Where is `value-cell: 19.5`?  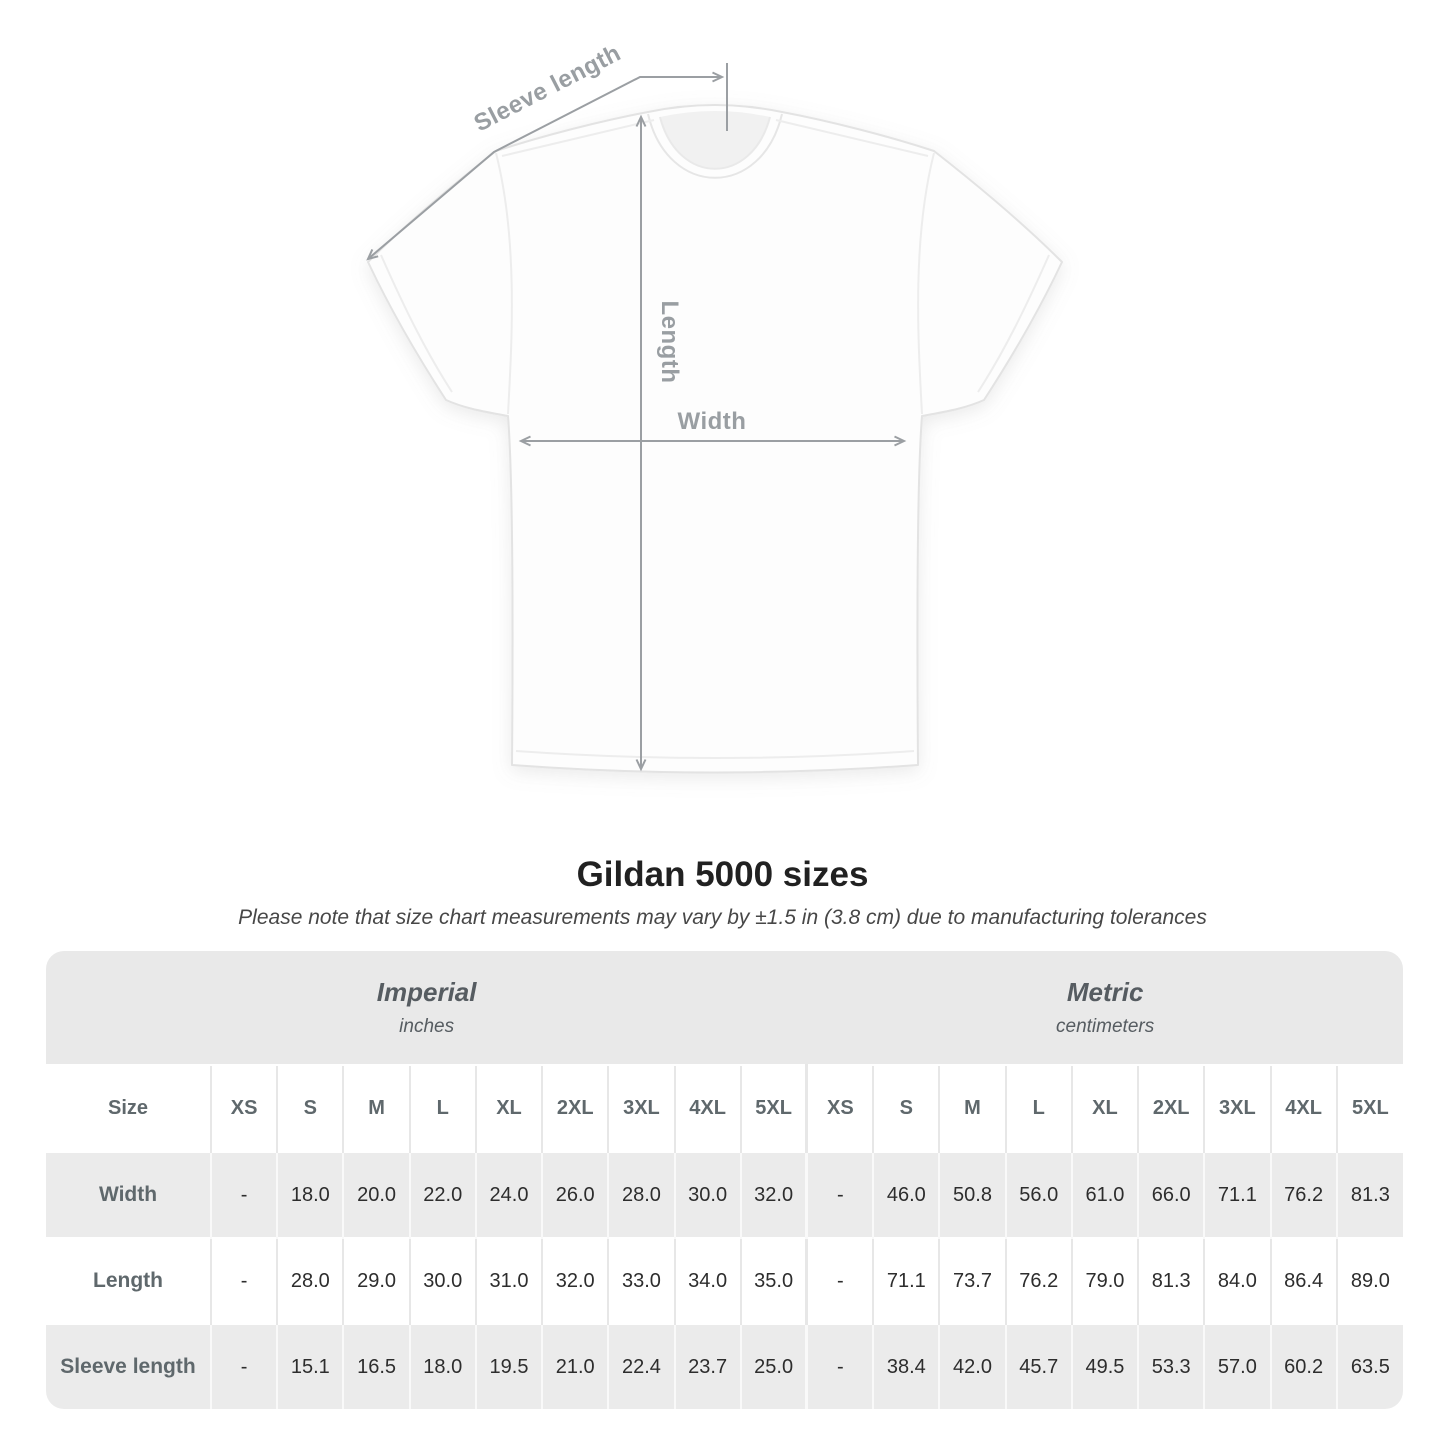
value-cell: 19.5 is located at coordinates (508, 1366).